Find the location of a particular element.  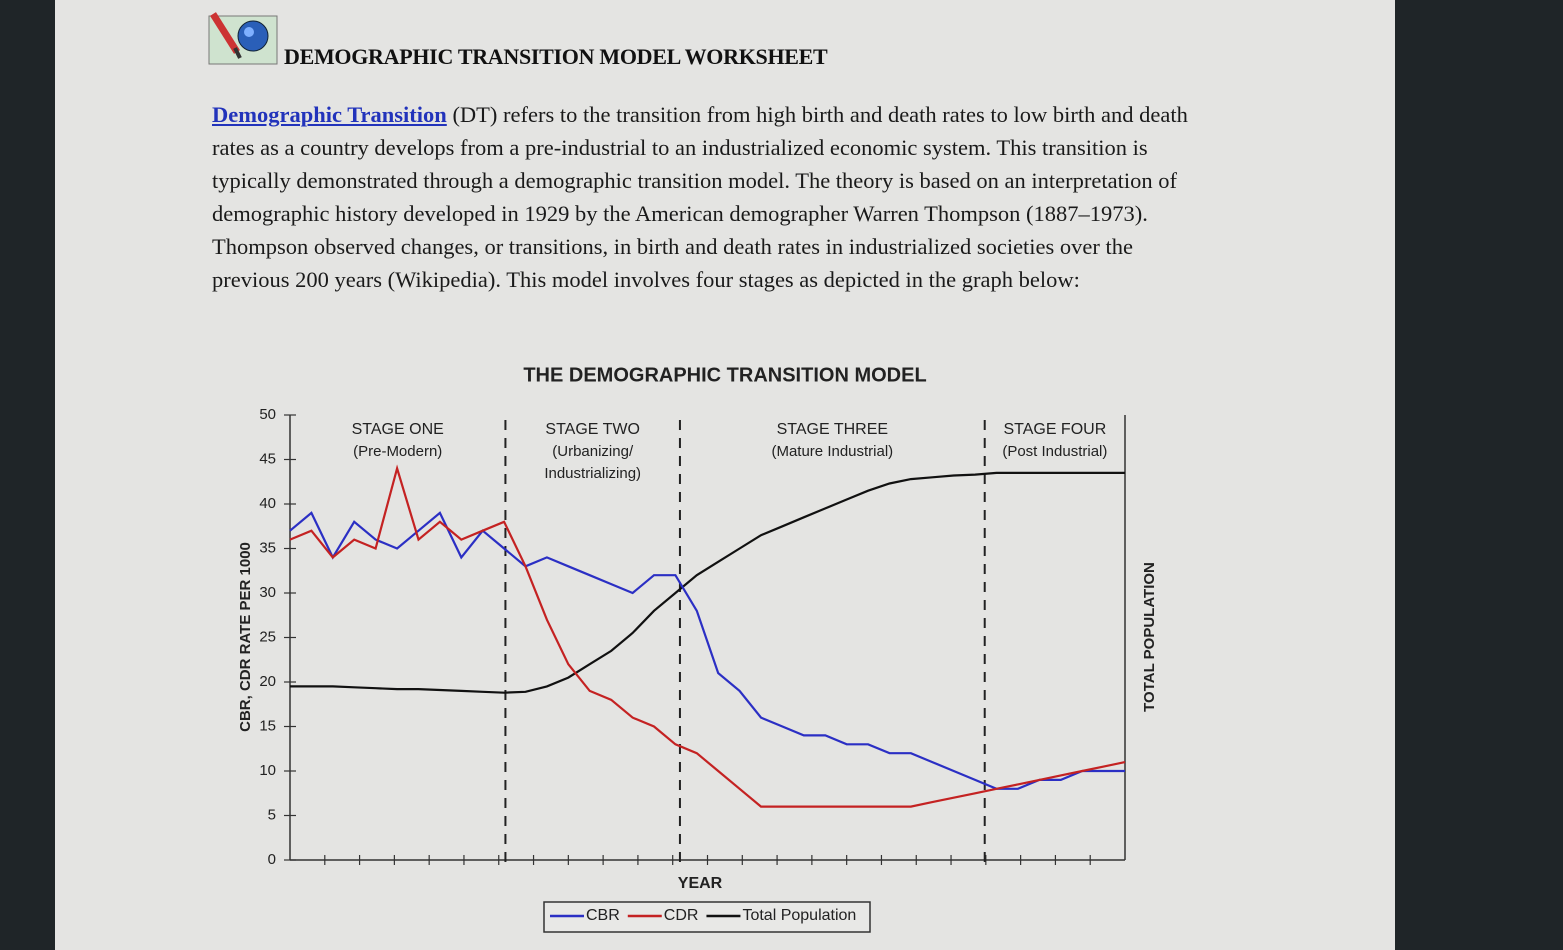

wiki-link: Demographic Transition is located at coordinates (329, 114).